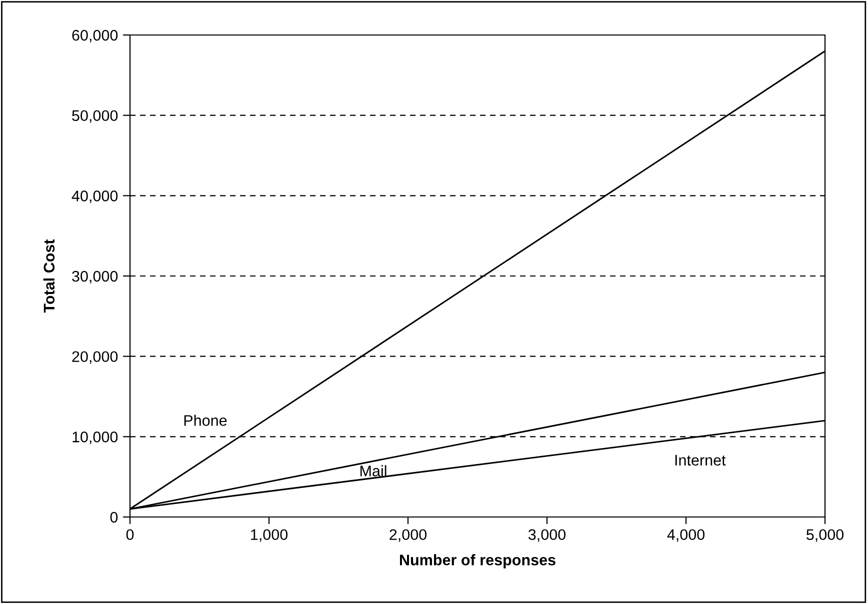 This screenshot has width=868, height=604. I want to click on x-axis-title: Number of responses, so click(478, 561).